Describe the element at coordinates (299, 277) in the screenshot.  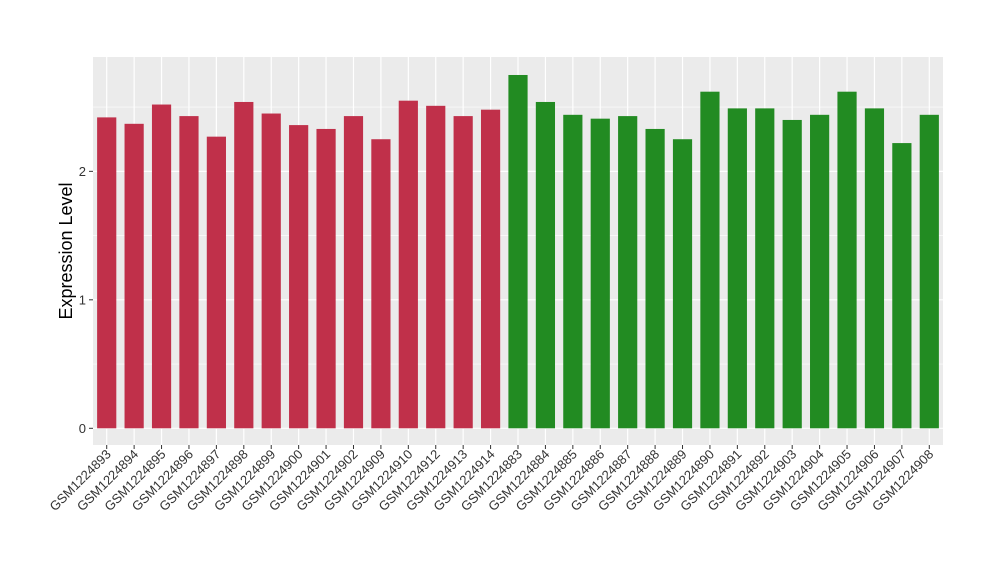
I see `bar-GSM1224900` at that location.